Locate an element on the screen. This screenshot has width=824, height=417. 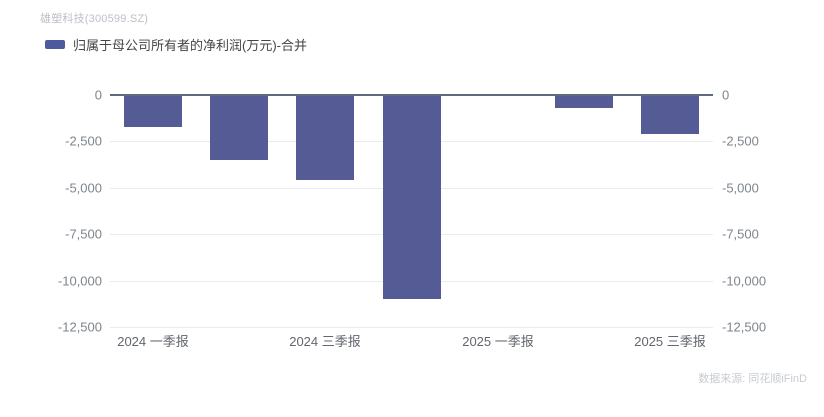
y-axis-tick-label-left: 0 is located at coordinates (98, 95).